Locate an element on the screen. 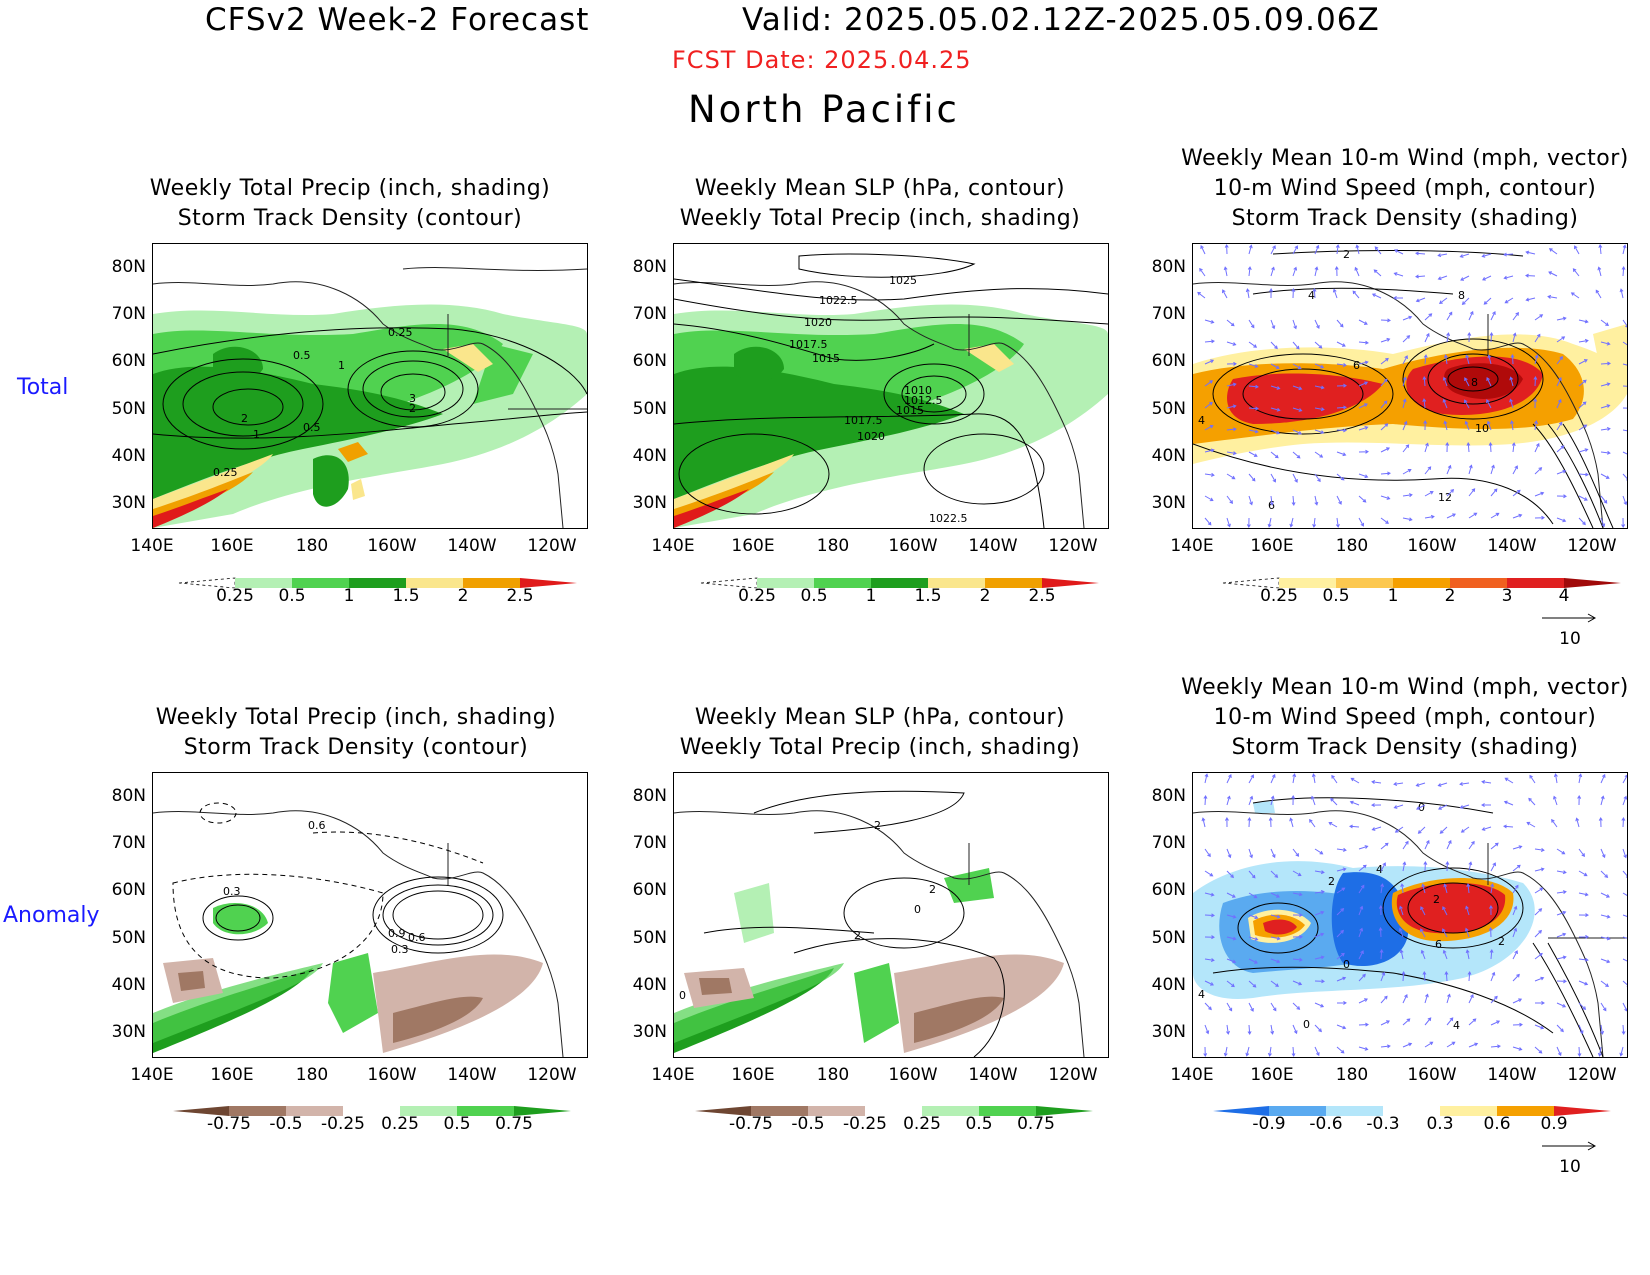  colorbar-label: -0.5 is located at coordinates (808, 1124).